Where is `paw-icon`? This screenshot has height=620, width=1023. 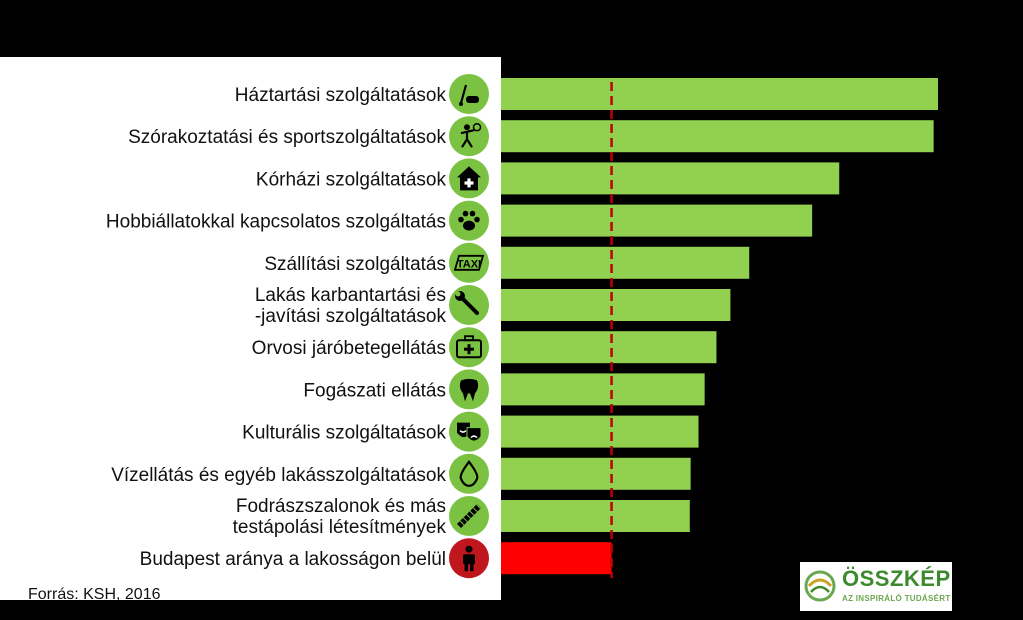 paw-icon is located at coordinates (469, 220).